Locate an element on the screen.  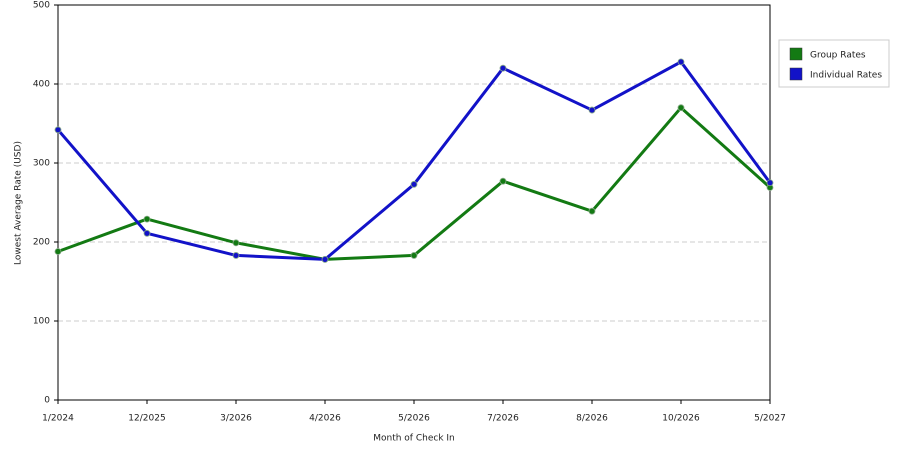
y-tick-label: 0 is located at coordinates (47, 401).